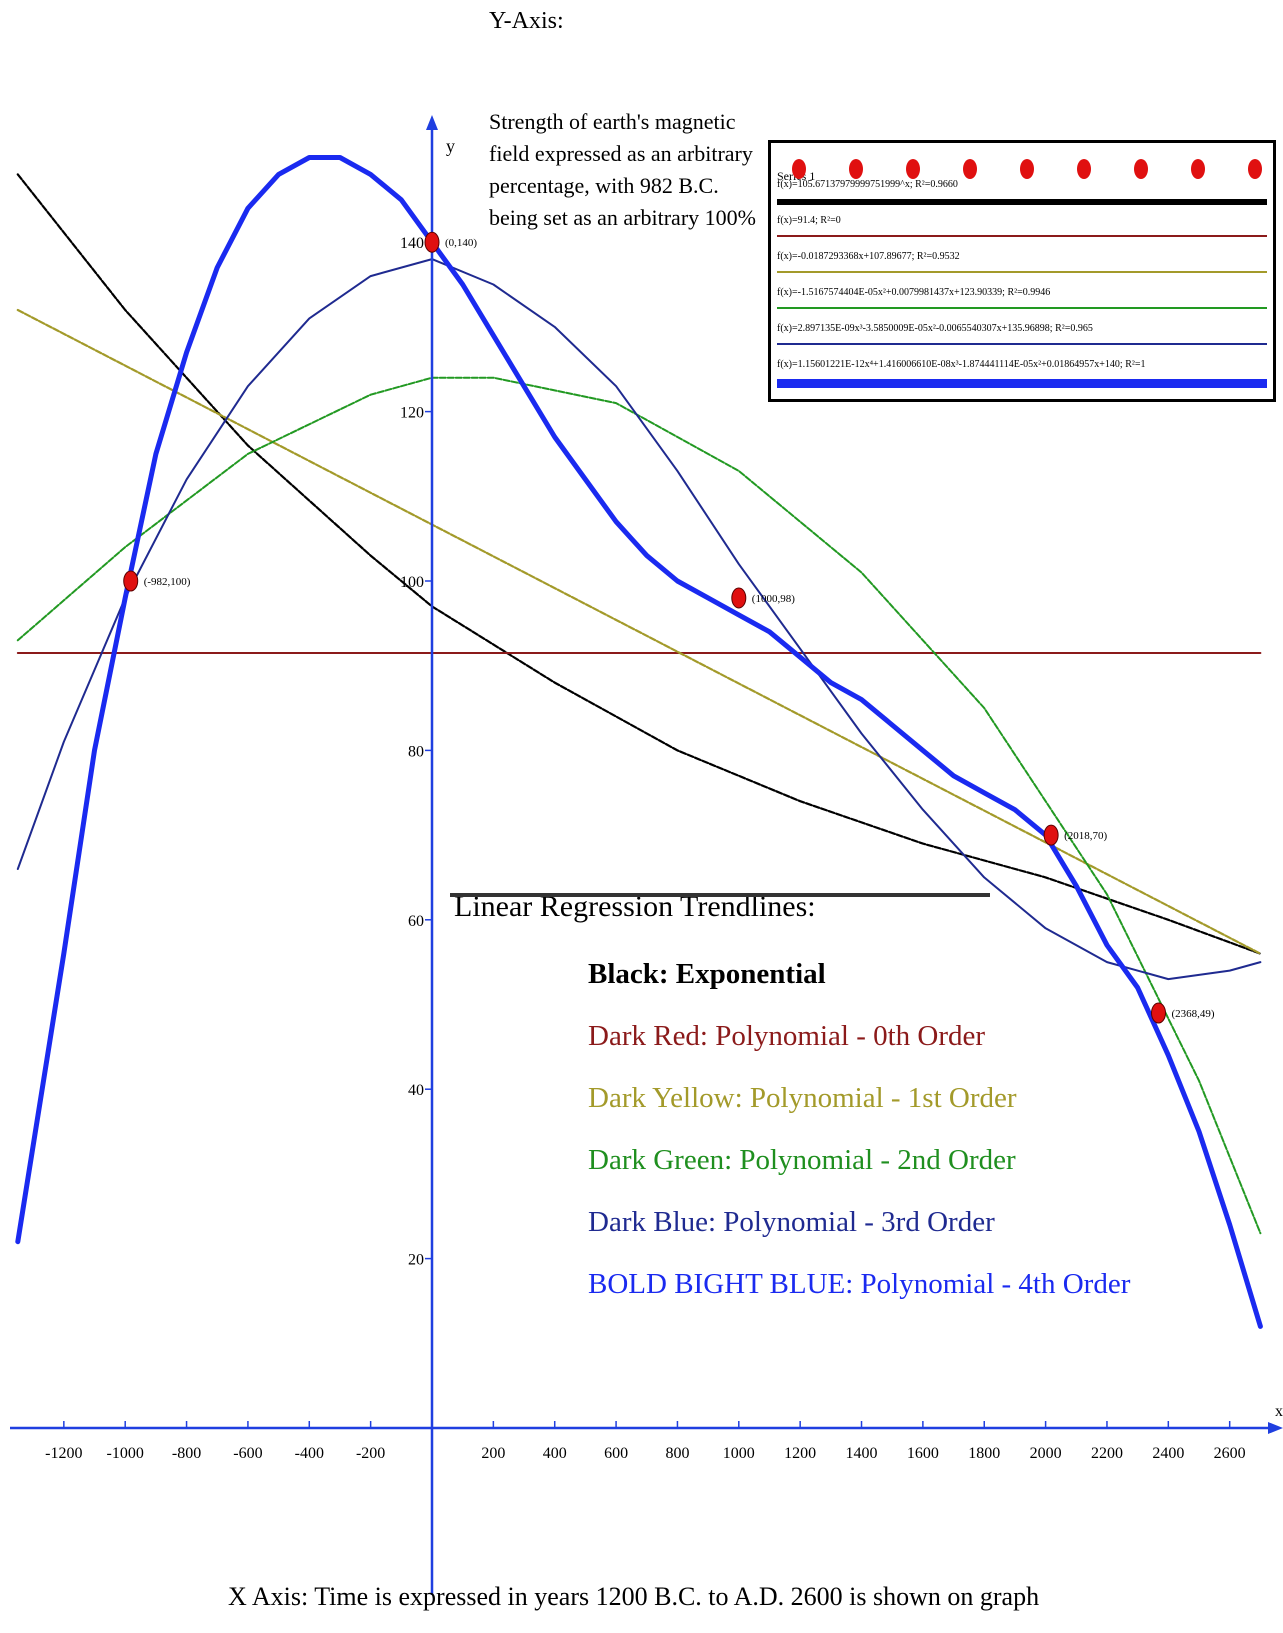 This screenshot has height=1633, width=1283. I want to click on data-point-label: (-982,100), so click(167, 582).